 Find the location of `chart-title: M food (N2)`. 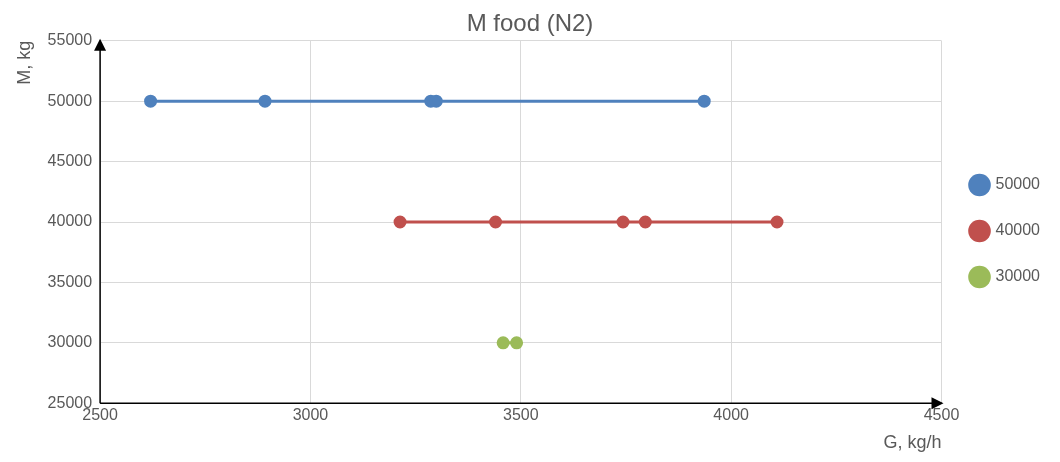

chart-title: M food (N2) is located at coordinates (530, 23).